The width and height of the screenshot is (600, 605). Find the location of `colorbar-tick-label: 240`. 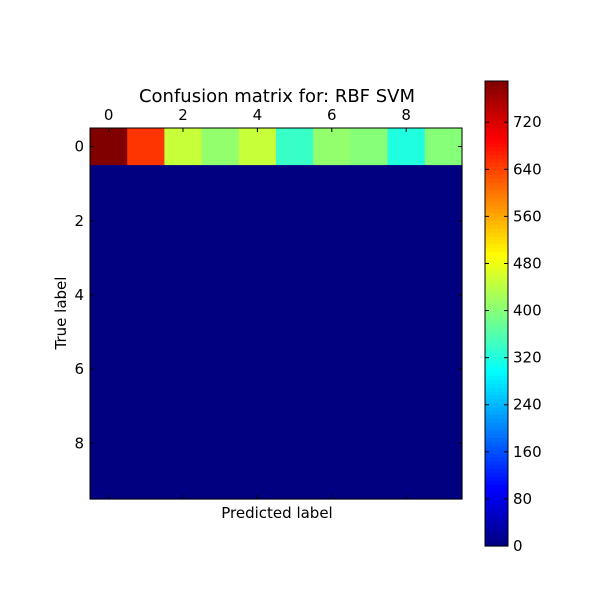

colorbar-tick-label: 240 is located at coordinates (527, 405).